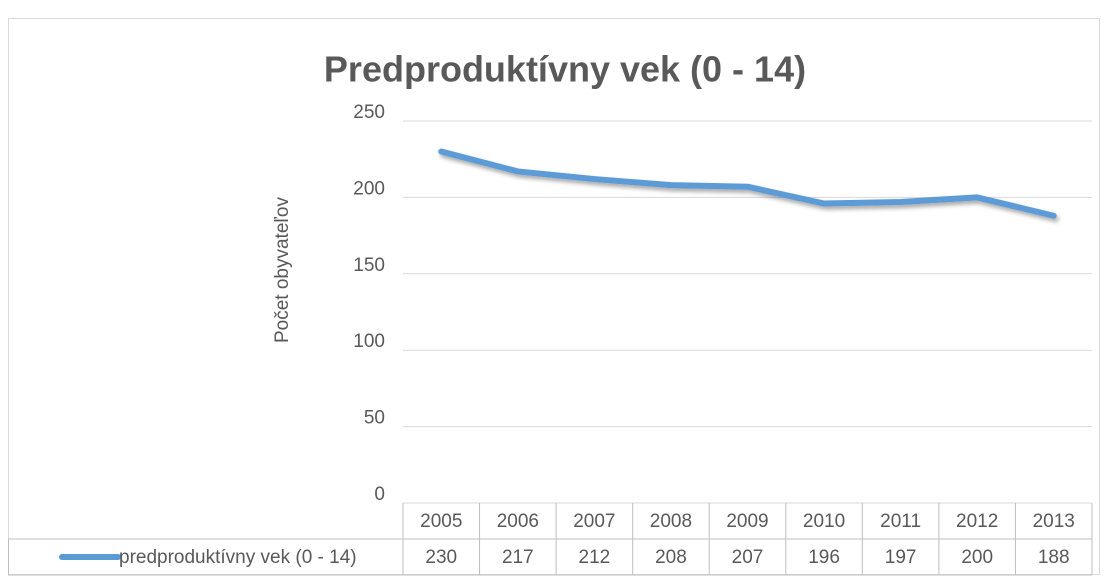 The image size is (1109, 588). I want to click on table-value: 188, so click(1054, 557).